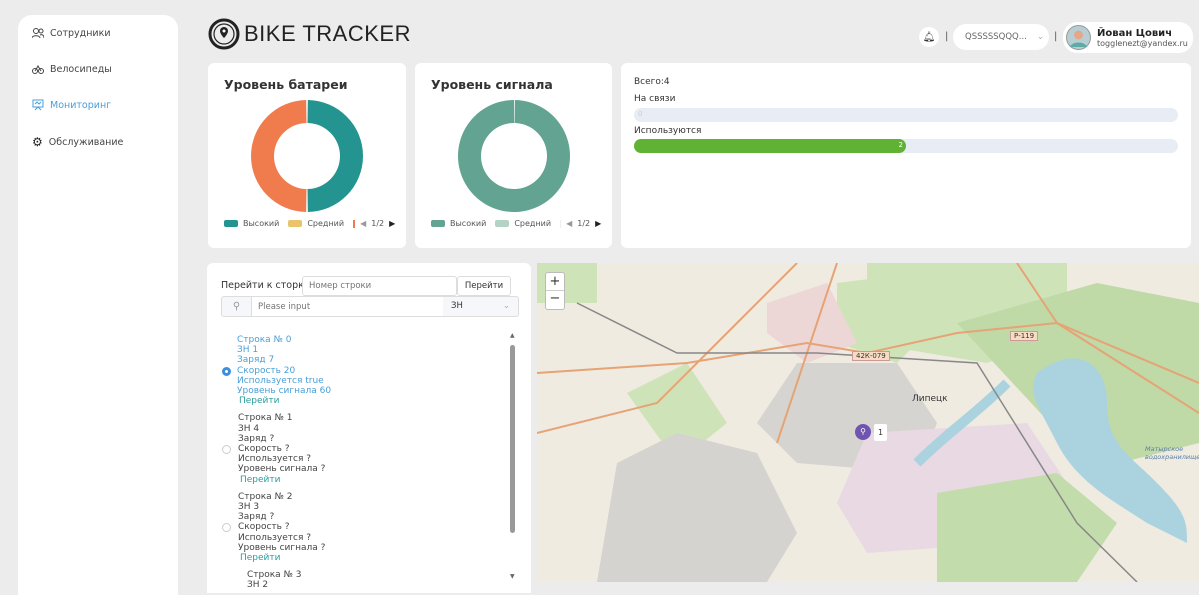  What do you see at coordinates (770, 146) in the screenshot?
I see `in-use-fill: 2` at bounding box center [770, 146].